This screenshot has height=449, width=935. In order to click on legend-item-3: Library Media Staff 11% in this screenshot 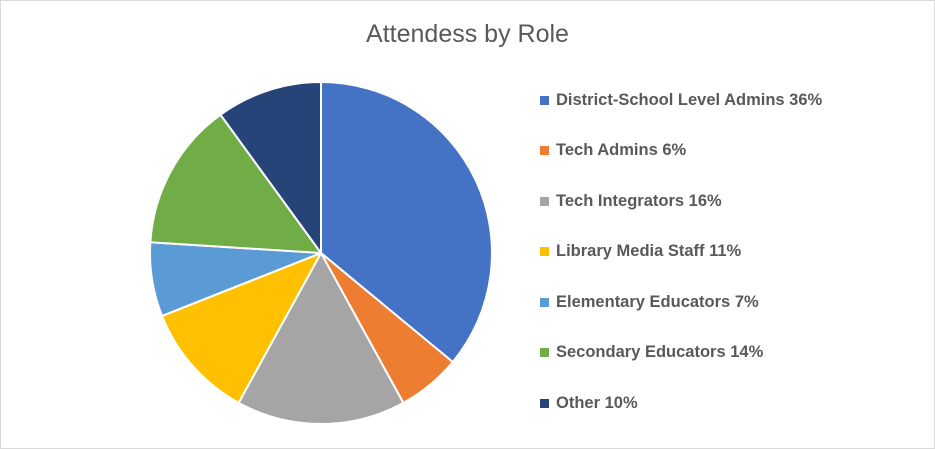, I will do `click(640, 252)`.